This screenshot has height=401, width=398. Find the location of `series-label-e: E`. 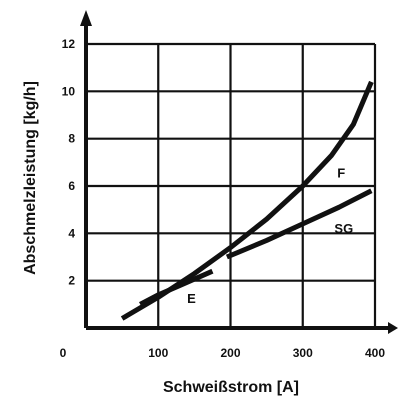

series-label-e: E is located at coordinates (191, 298).